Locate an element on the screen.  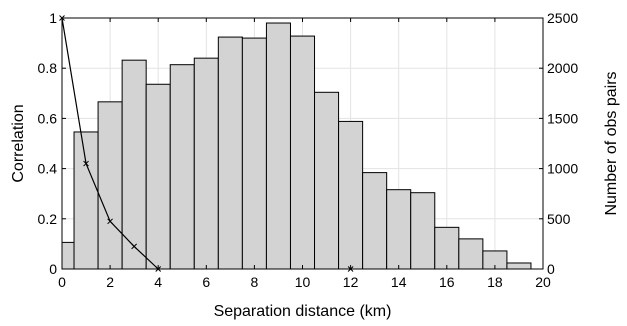
y-right-tick-label: 1000 is located at coordinates (562, 169).